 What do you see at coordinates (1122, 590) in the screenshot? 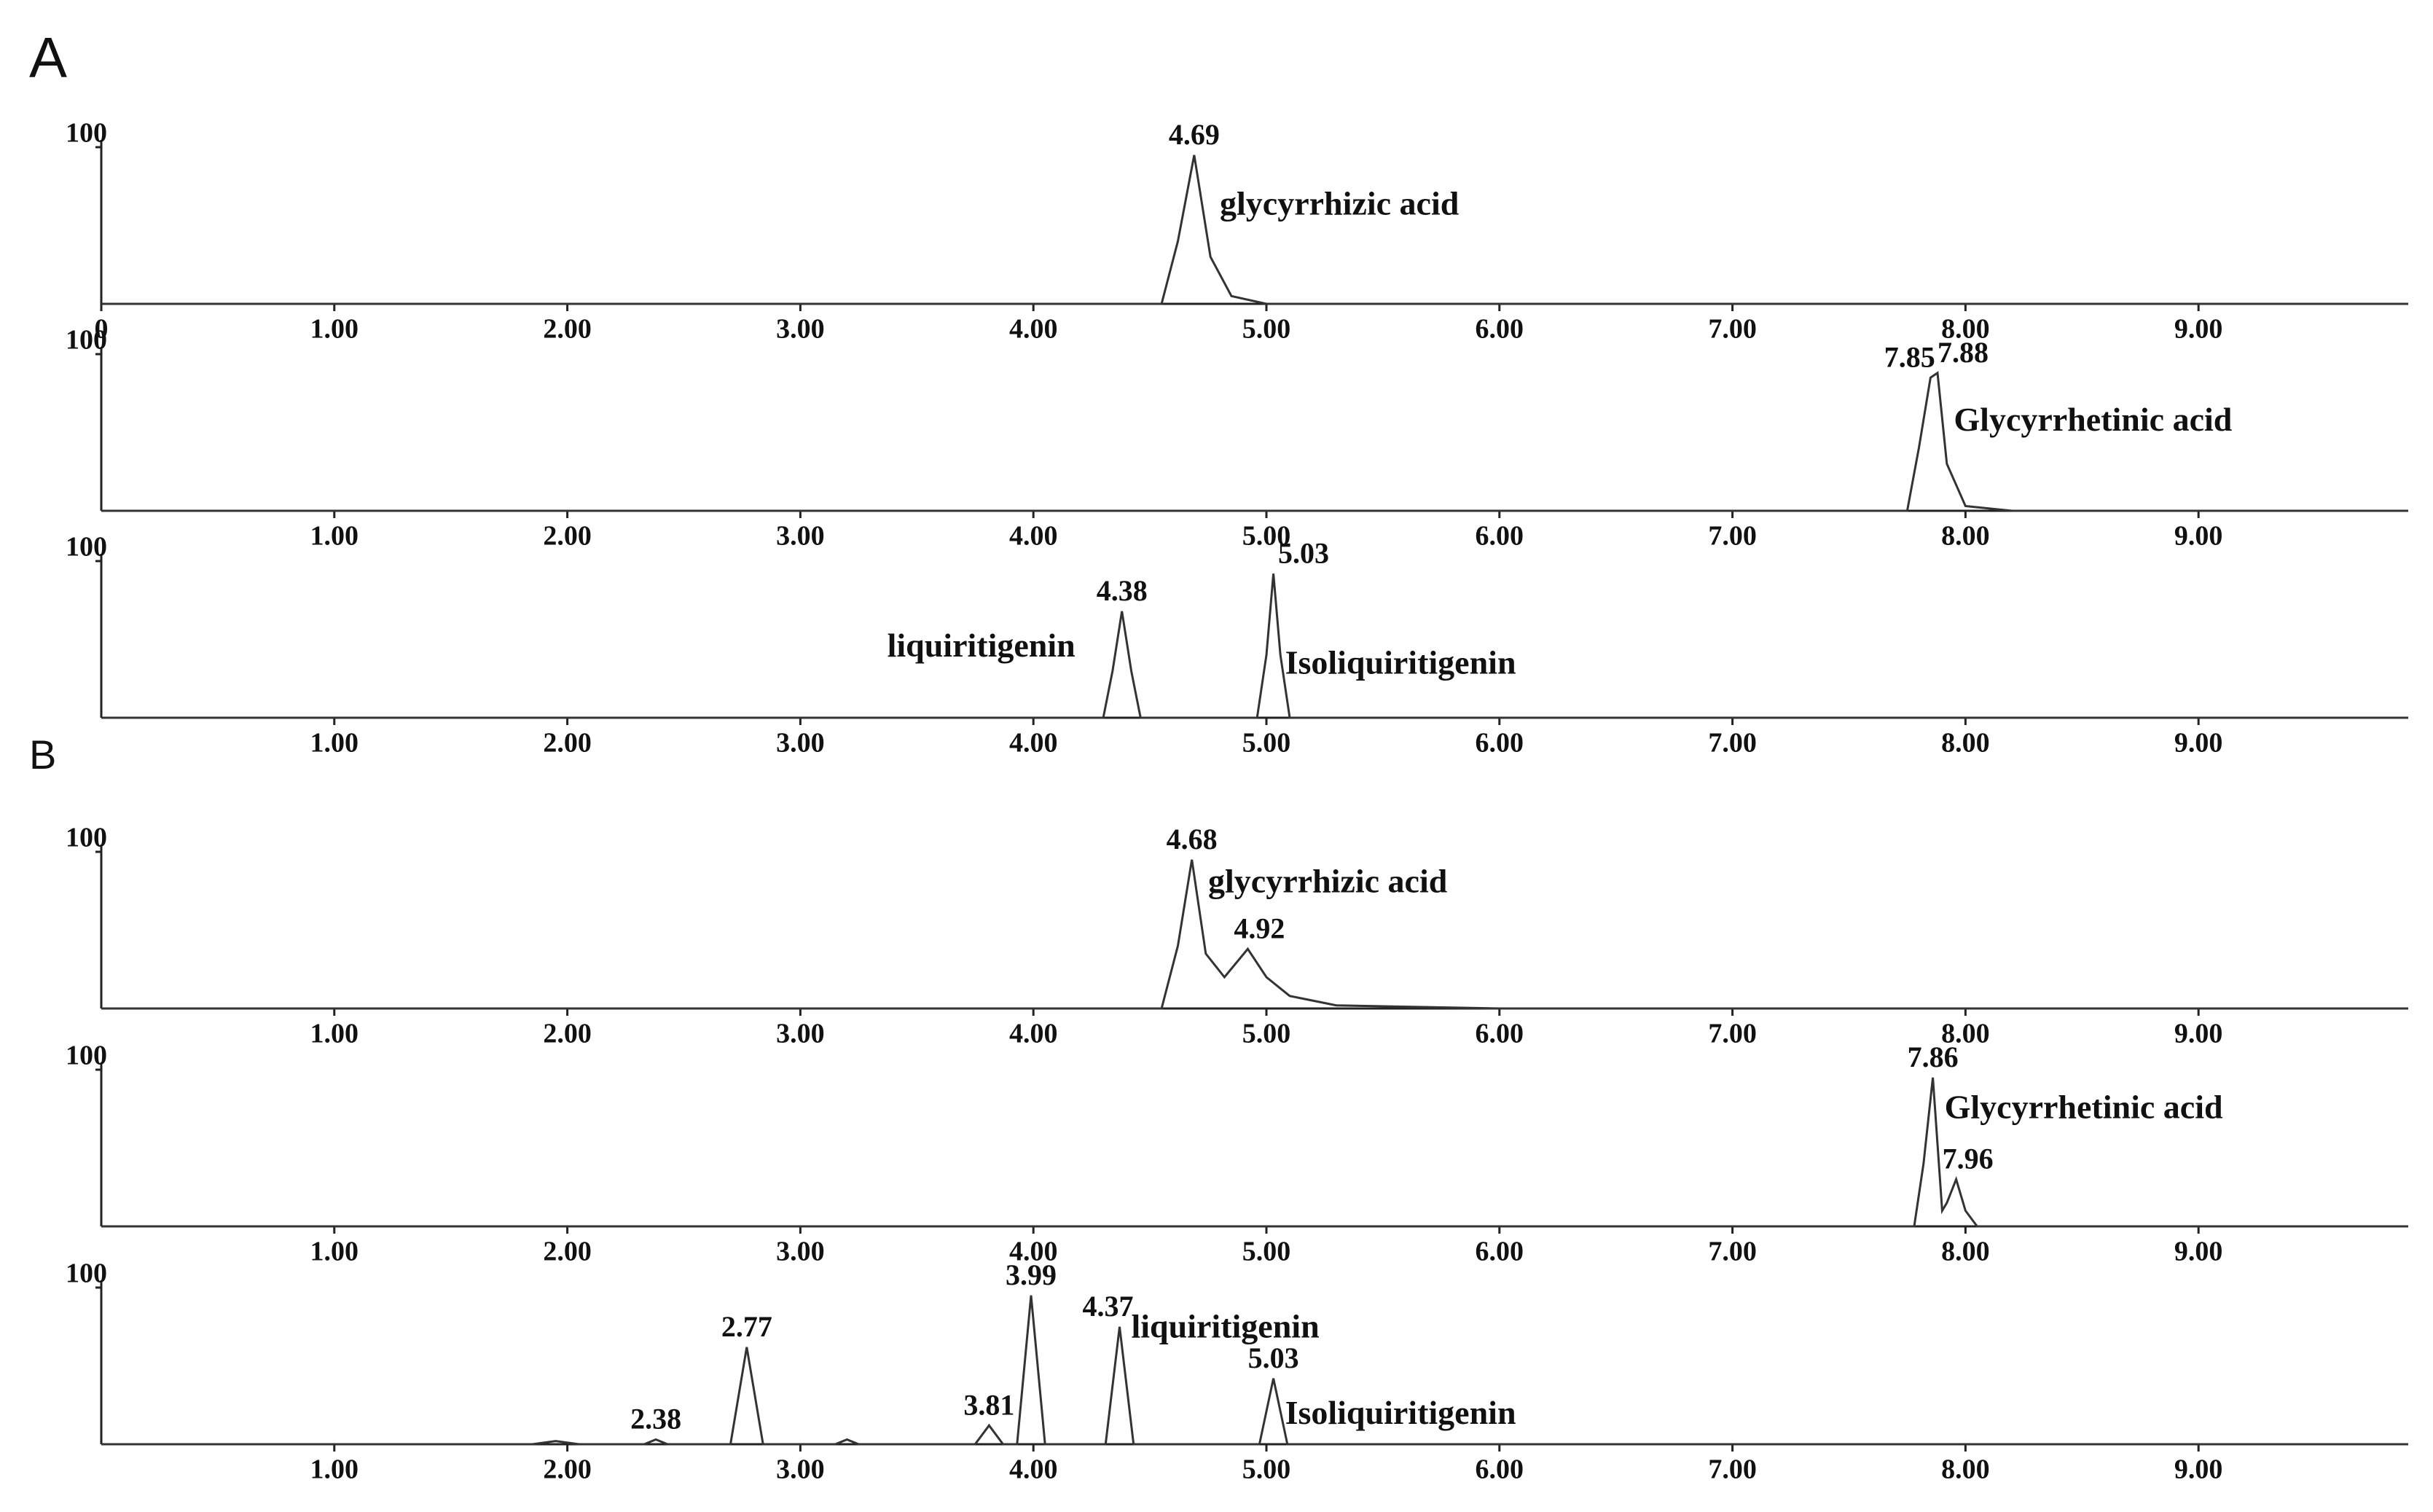
I see `peak-label: 4.38` at bounding box center [1122, 590].